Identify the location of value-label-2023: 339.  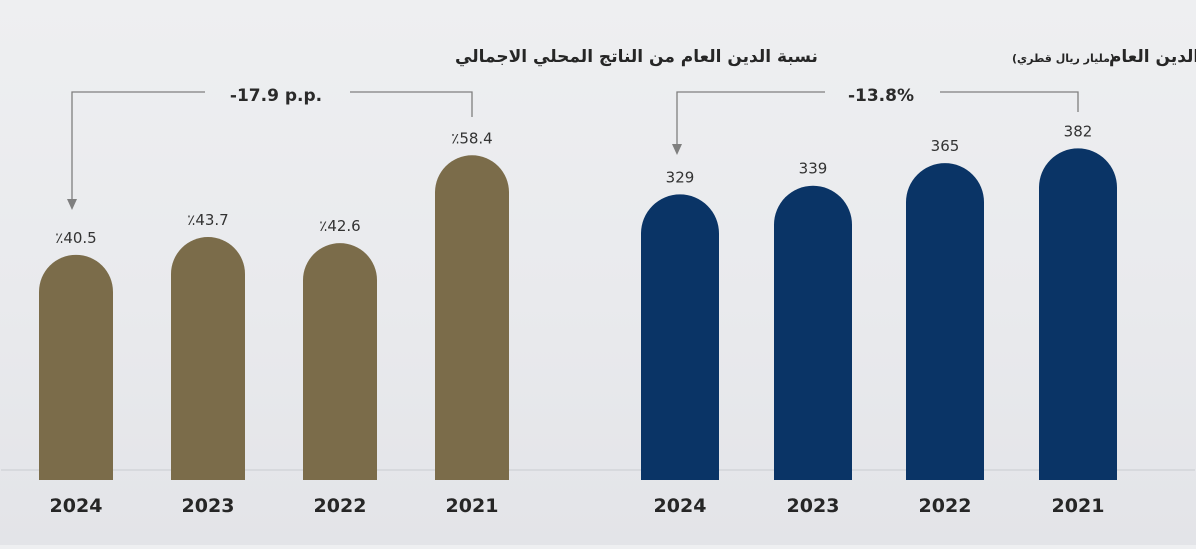
(813, 169).